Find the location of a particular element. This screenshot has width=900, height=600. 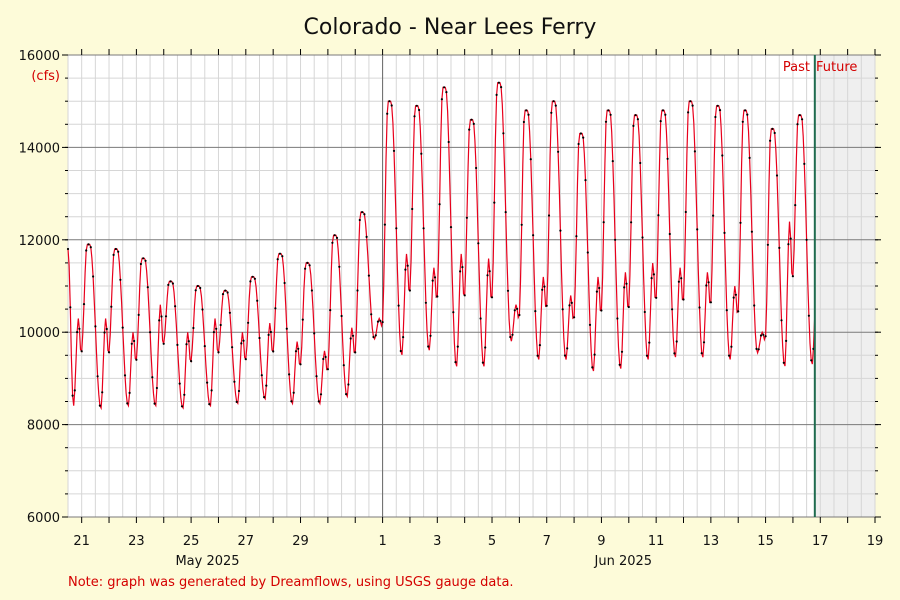

y-tick-label: 8000 is located at coordinates (43, 426).